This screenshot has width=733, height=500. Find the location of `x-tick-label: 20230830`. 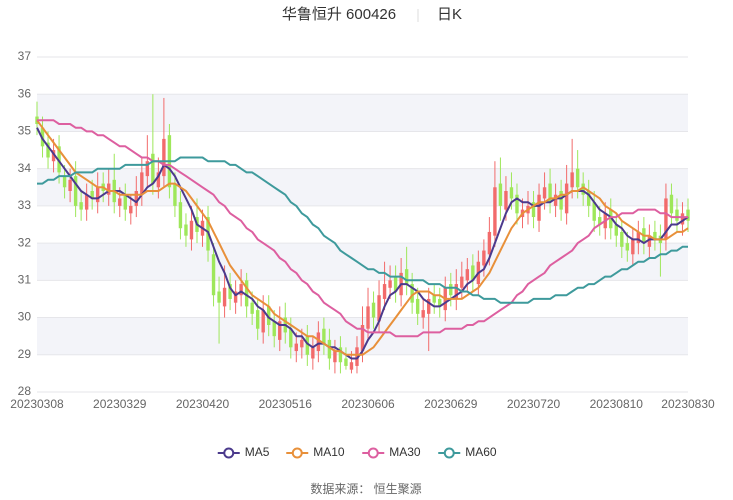

x-tick-label: 20230830 is located at coordinates (688, 404).